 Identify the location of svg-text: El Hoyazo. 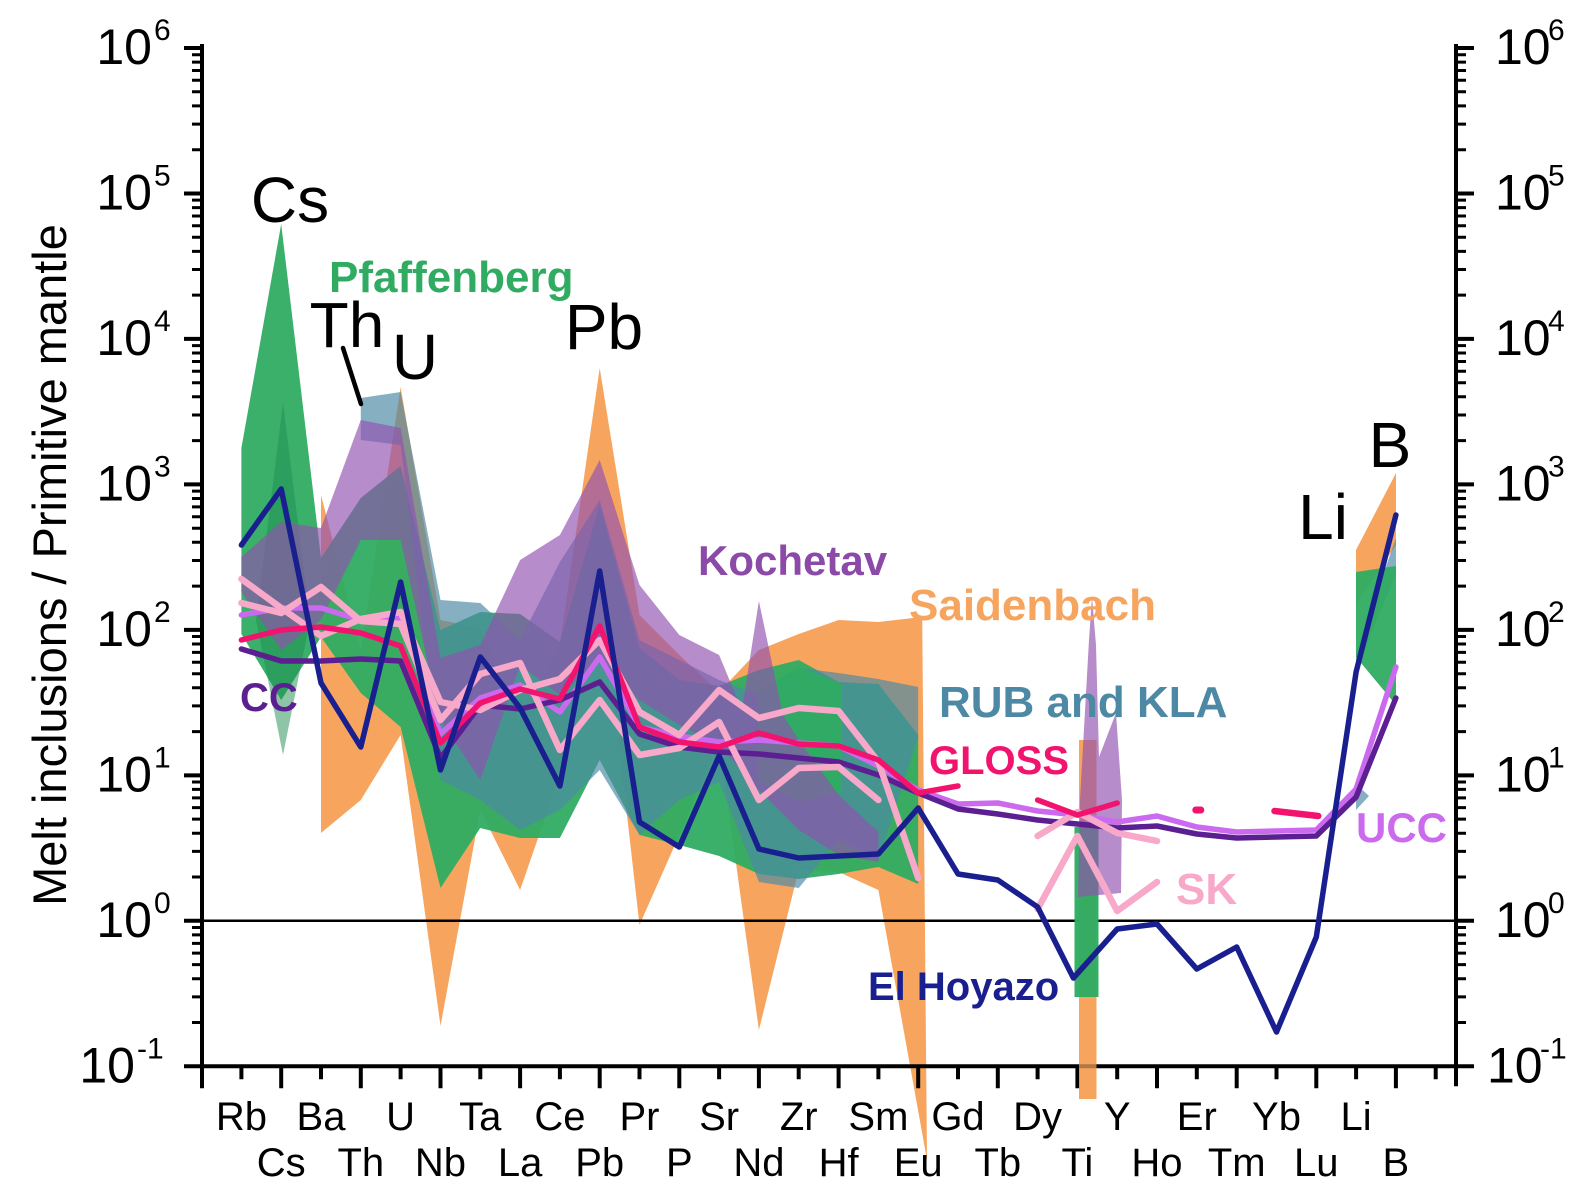
(963, 987).